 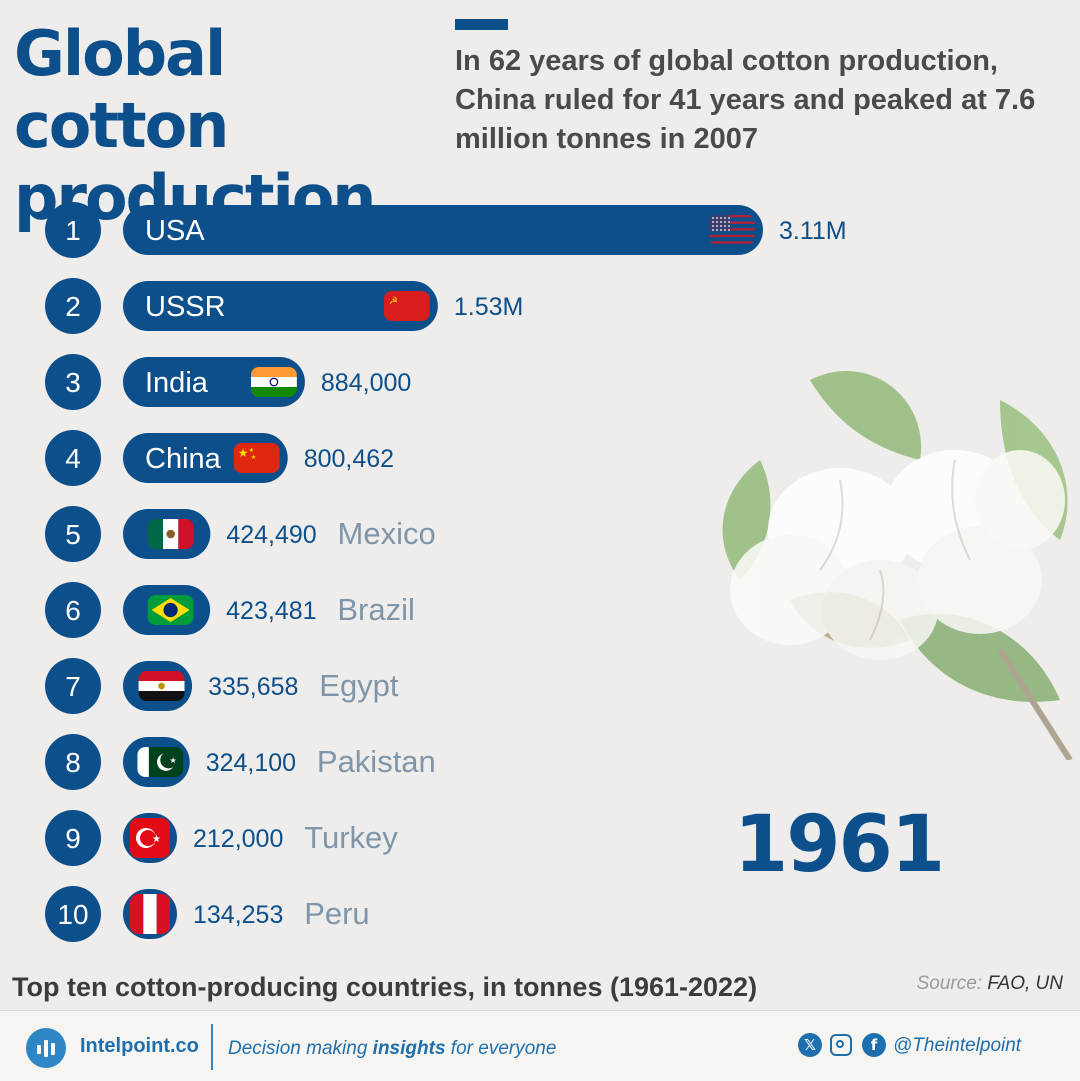 I want to click on value-label: 424,490, so click(x=271, y=535).